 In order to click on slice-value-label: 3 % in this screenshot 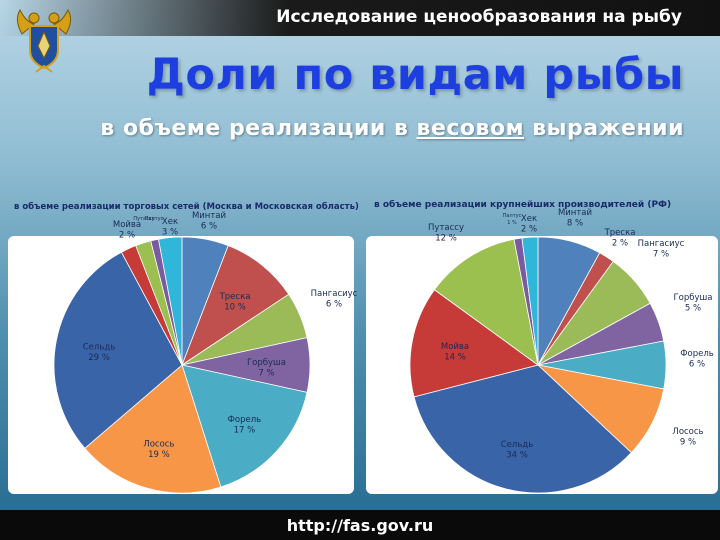, I will do `click(170, 233)`.